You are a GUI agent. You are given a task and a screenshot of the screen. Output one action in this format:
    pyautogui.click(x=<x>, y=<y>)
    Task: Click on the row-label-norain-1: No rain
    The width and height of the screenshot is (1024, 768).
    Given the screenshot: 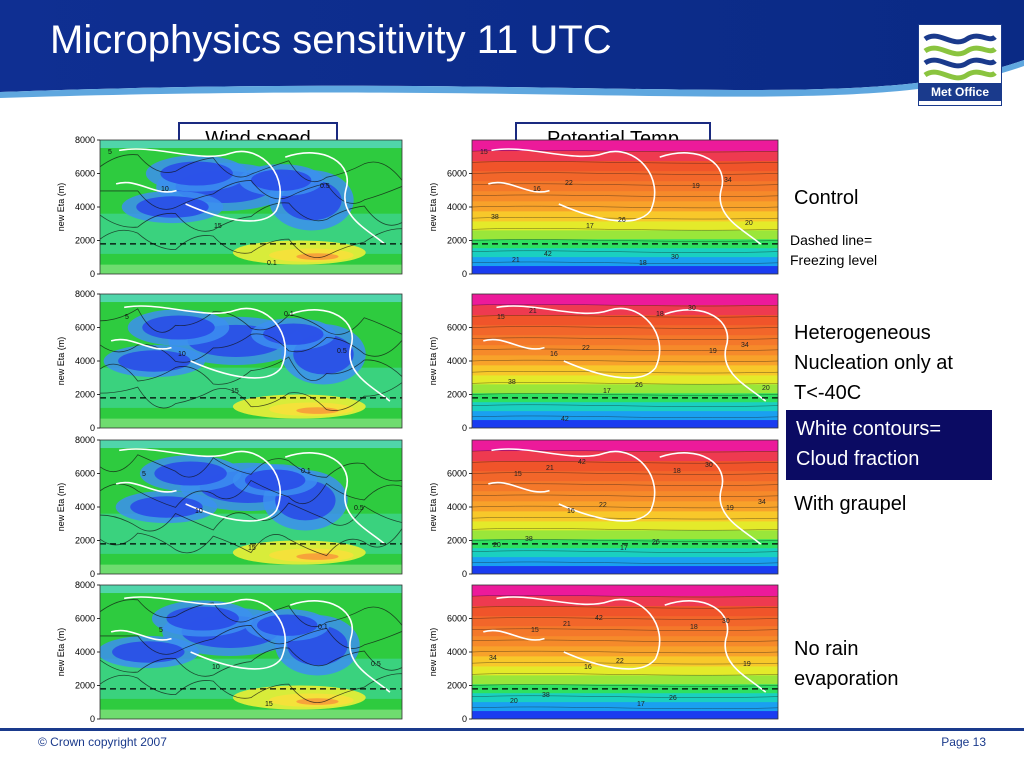 What is the action you would take?
    pyautogui.click(x=826, y=649)
    